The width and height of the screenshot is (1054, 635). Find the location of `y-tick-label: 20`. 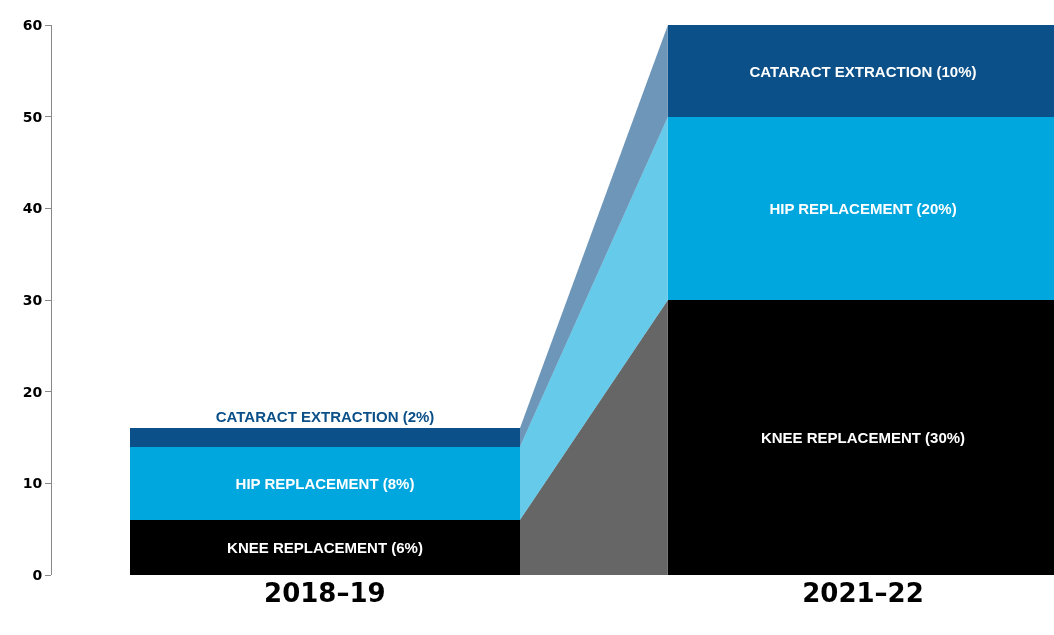

y-tick-label: 20 is located at coordinates (32, 391).